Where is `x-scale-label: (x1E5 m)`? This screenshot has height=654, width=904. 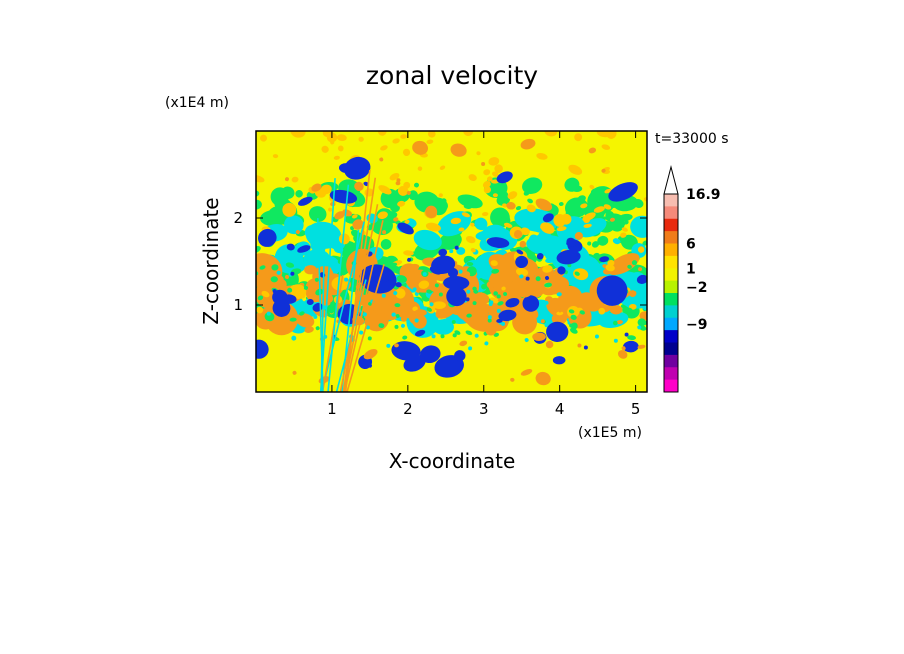 x-scale-label: (x1E5 m) is located at coordinates (610, 433).